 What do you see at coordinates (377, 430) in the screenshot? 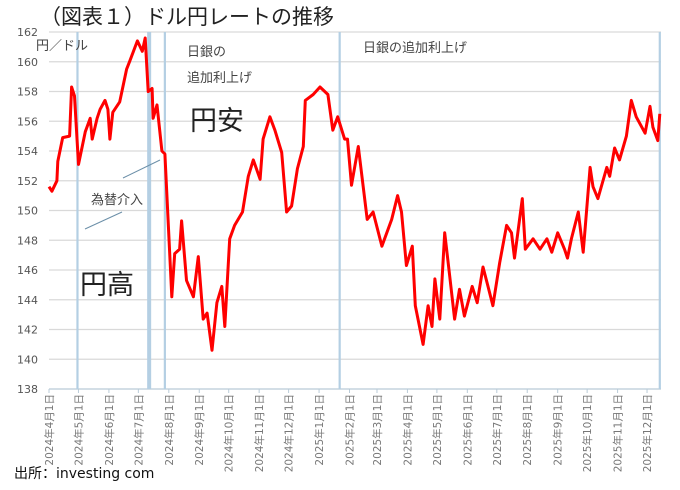
I see `x-tick-label: 2025年3月1日` at bounding box center [377, 430].